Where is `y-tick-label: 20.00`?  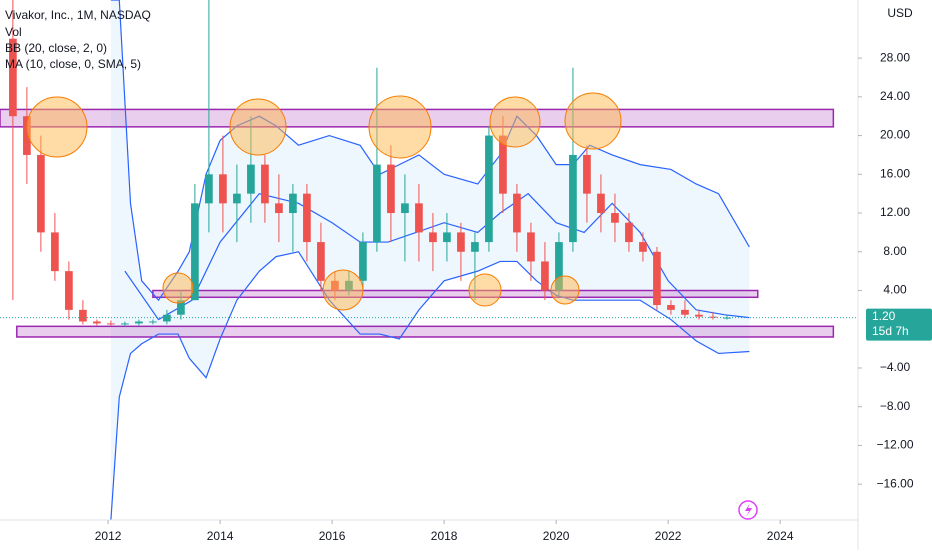
y-tick-label: 20.00 is located at coordinates (895, 135).